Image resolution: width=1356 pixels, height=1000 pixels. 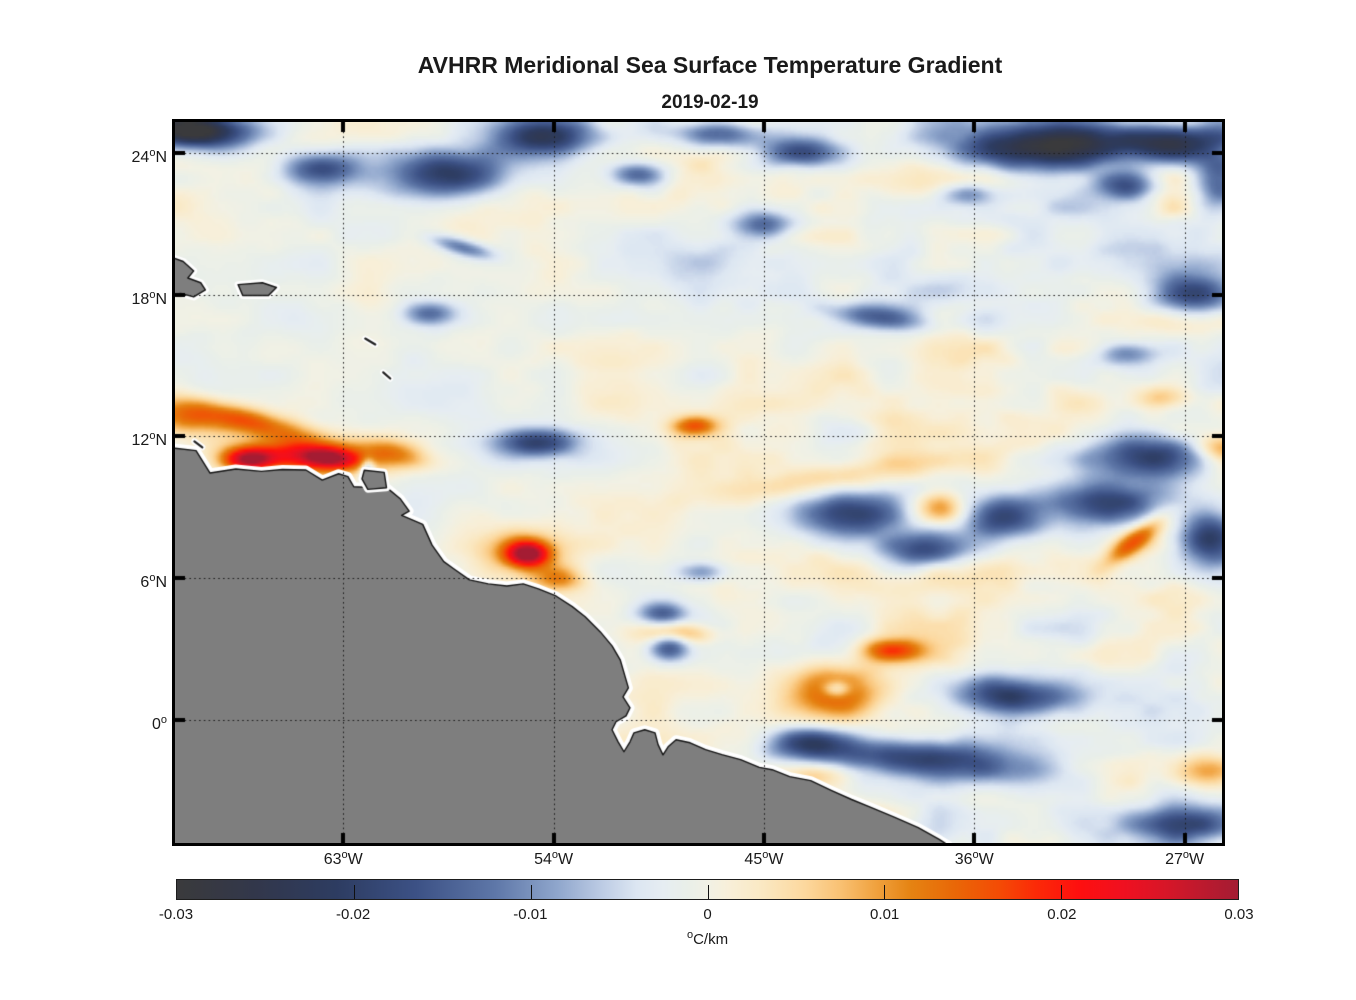 What do you see at coordinates (885, 914) in the screenshot?
I see `colorbar-tick-label-0.01: 0.01` at bounding box center [885, 914].